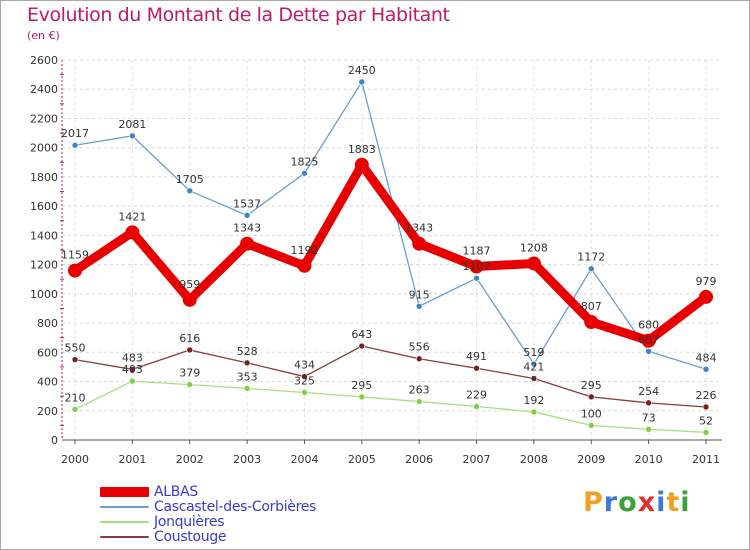 This screenshot has height=550, width=750. I want to click on data-label-cascastel-des-corbi-res: 915, so click(419, 294).